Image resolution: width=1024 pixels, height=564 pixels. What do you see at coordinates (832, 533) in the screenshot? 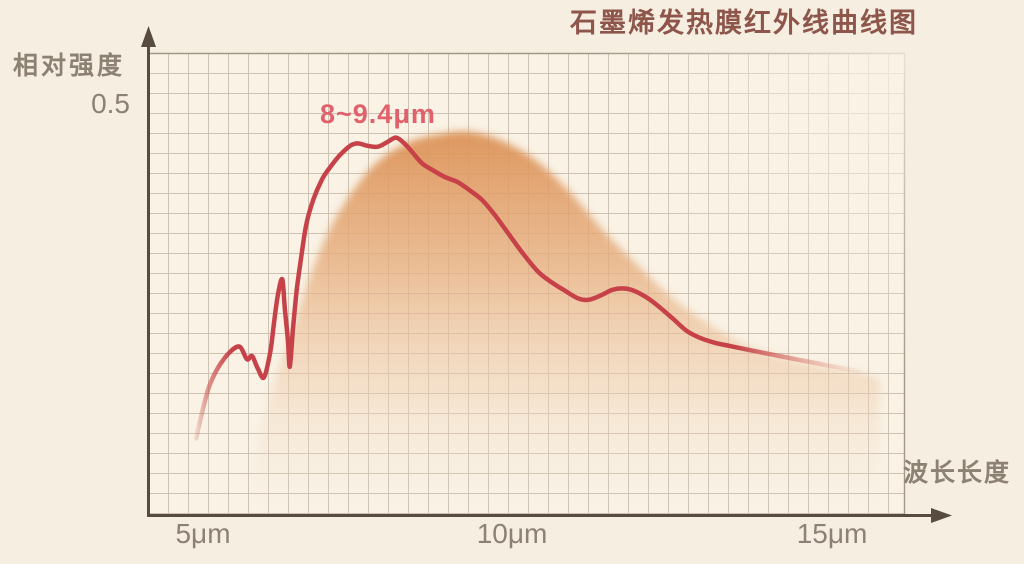
I see `x-axis-tick-15um: 15μm` at bounding box center [832, 533].